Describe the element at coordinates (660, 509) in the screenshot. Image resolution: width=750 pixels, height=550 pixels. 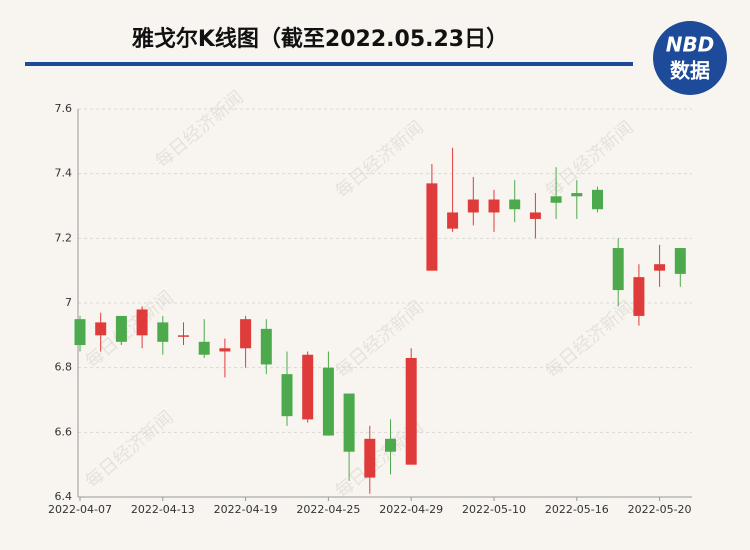
I see `x-tick-label: 2022-05-20` at that location.